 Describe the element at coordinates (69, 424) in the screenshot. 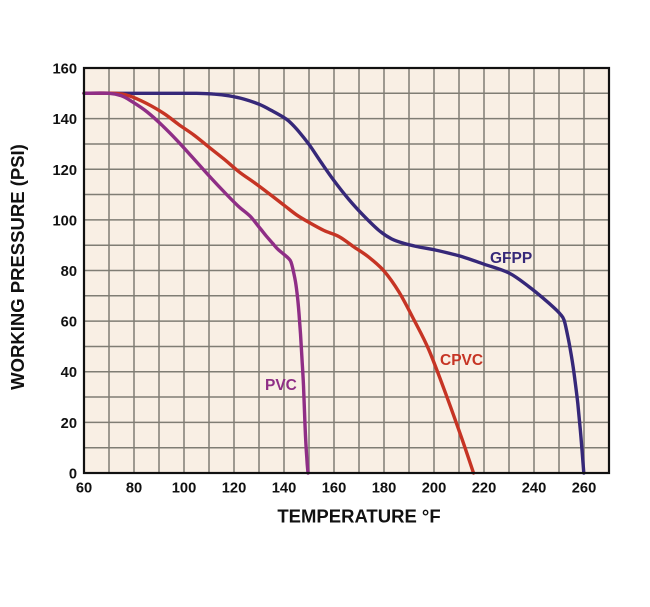

I see `svg-text: 20` at that location.